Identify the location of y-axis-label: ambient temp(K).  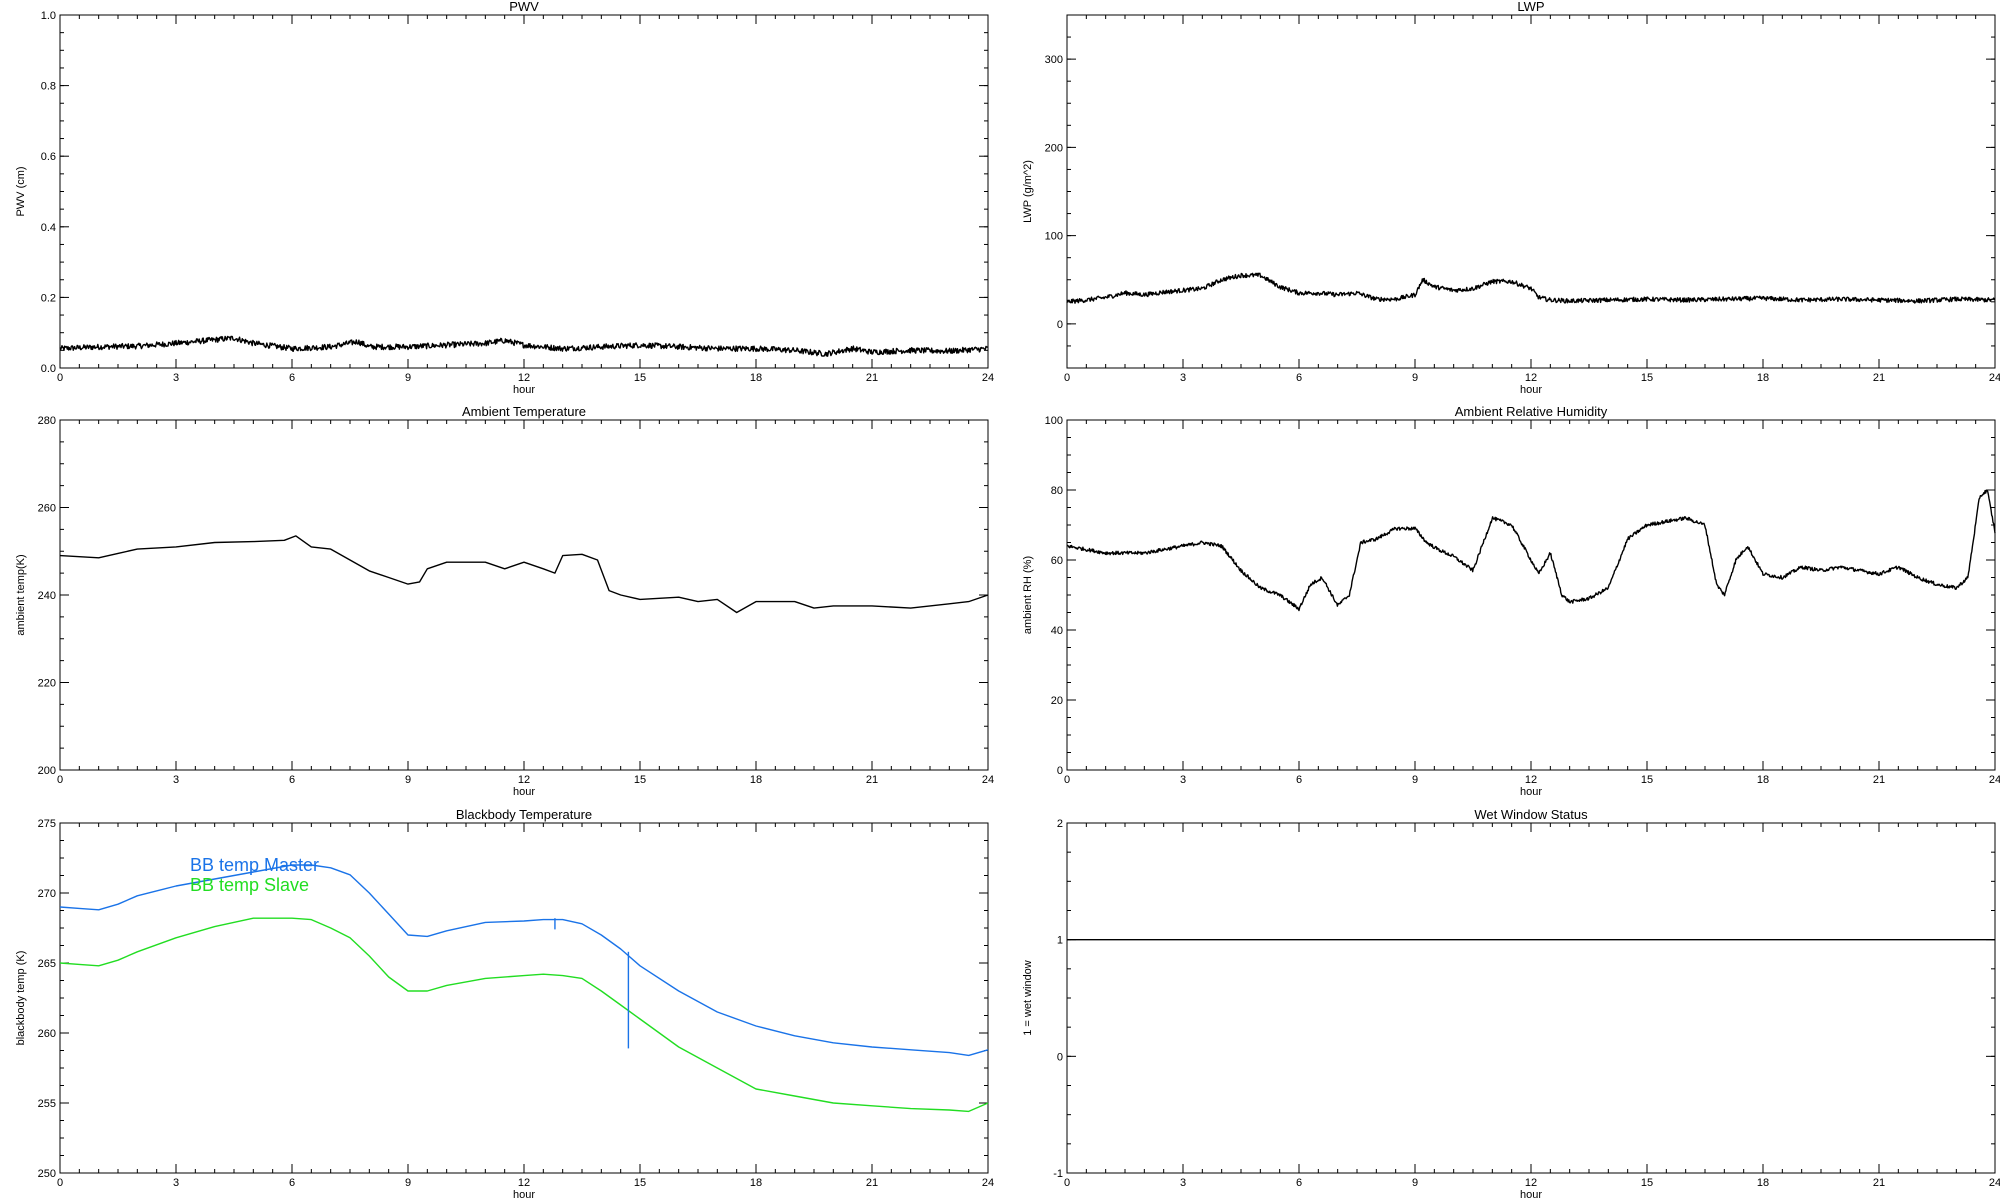
(21, 594).